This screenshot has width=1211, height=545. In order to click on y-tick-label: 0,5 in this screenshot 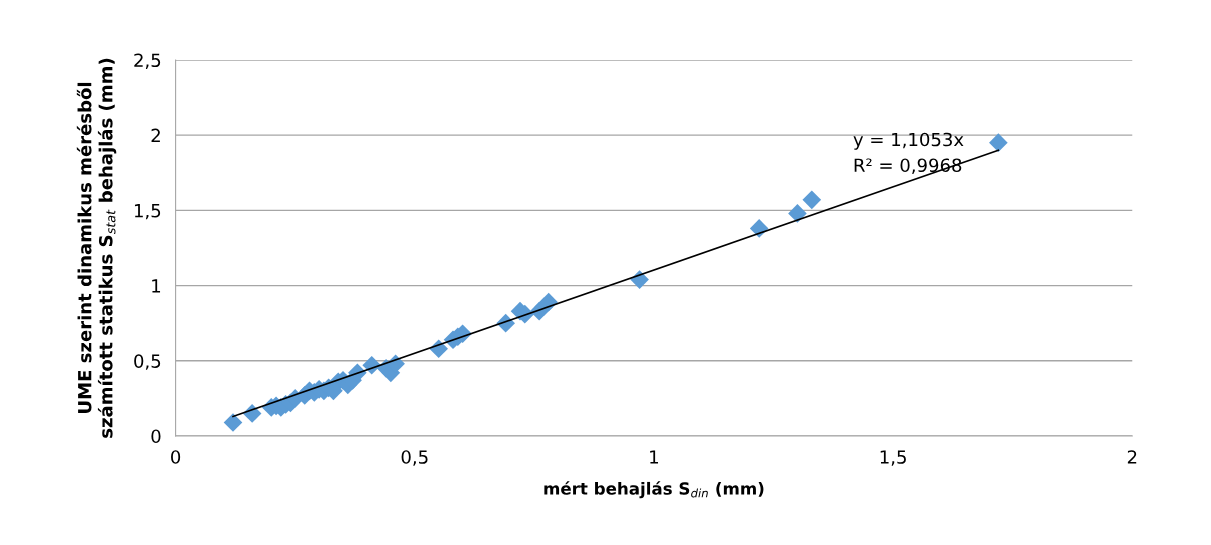, I will do `click(147, 362)`.